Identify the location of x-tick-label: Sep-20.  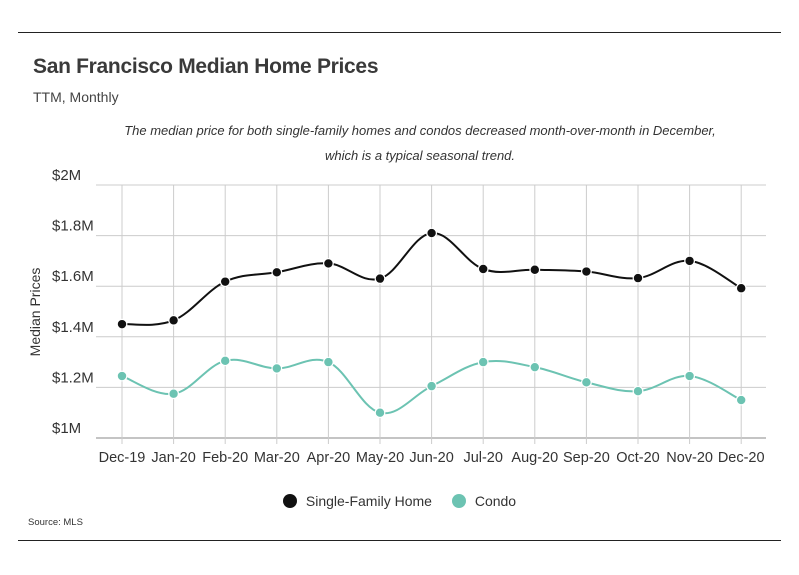
(586, 458).